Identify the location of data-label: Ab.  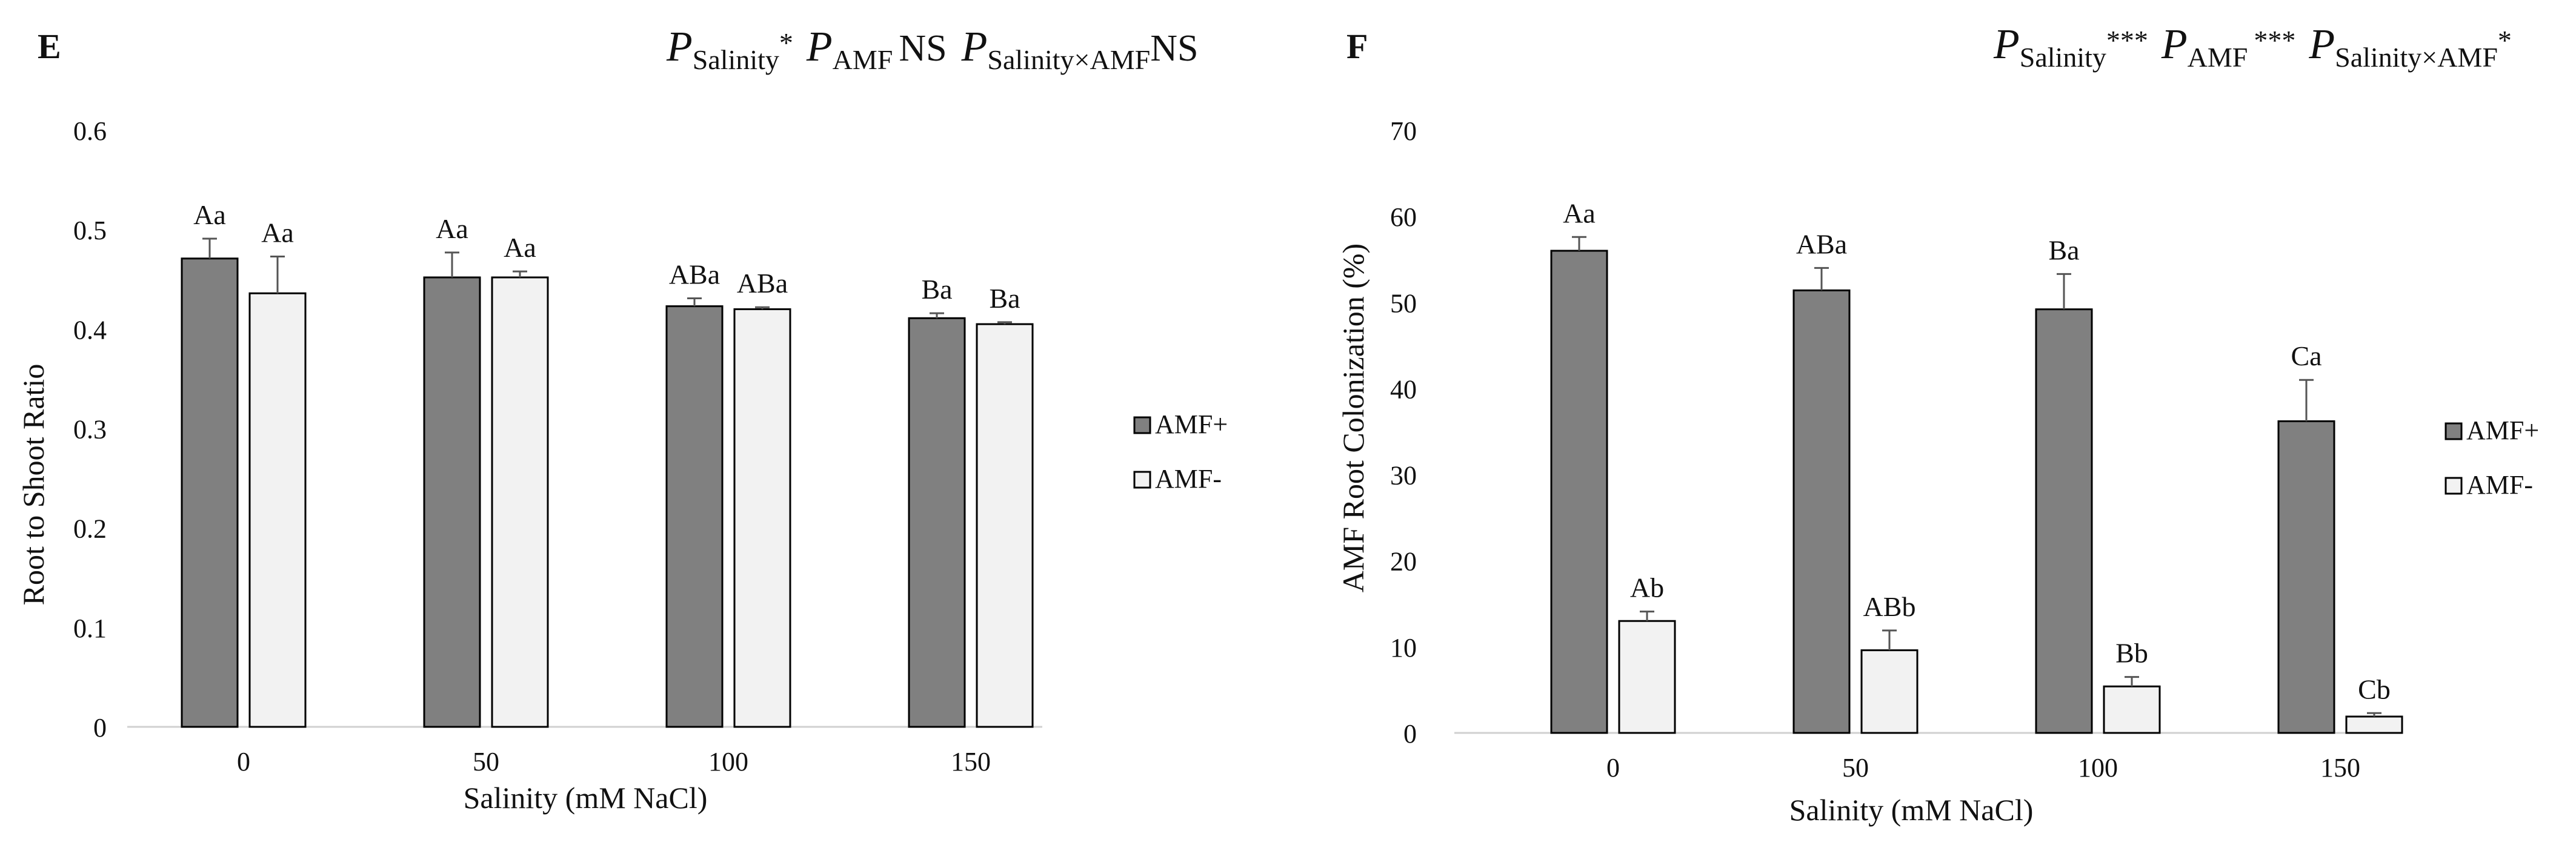
(1647, 587).